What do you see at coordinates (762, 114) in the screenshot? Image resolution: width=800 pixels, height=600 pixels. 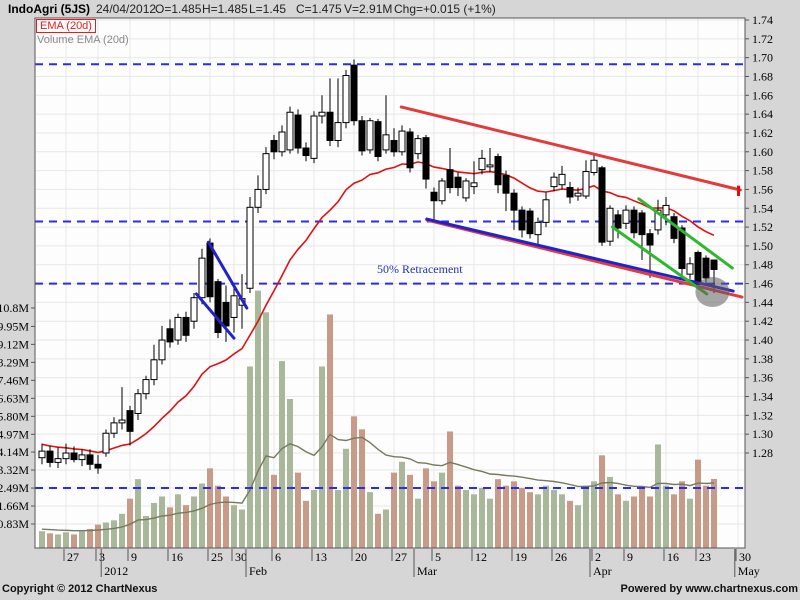 I see `svg-text: 1.64` at bounding box center [762, 114].